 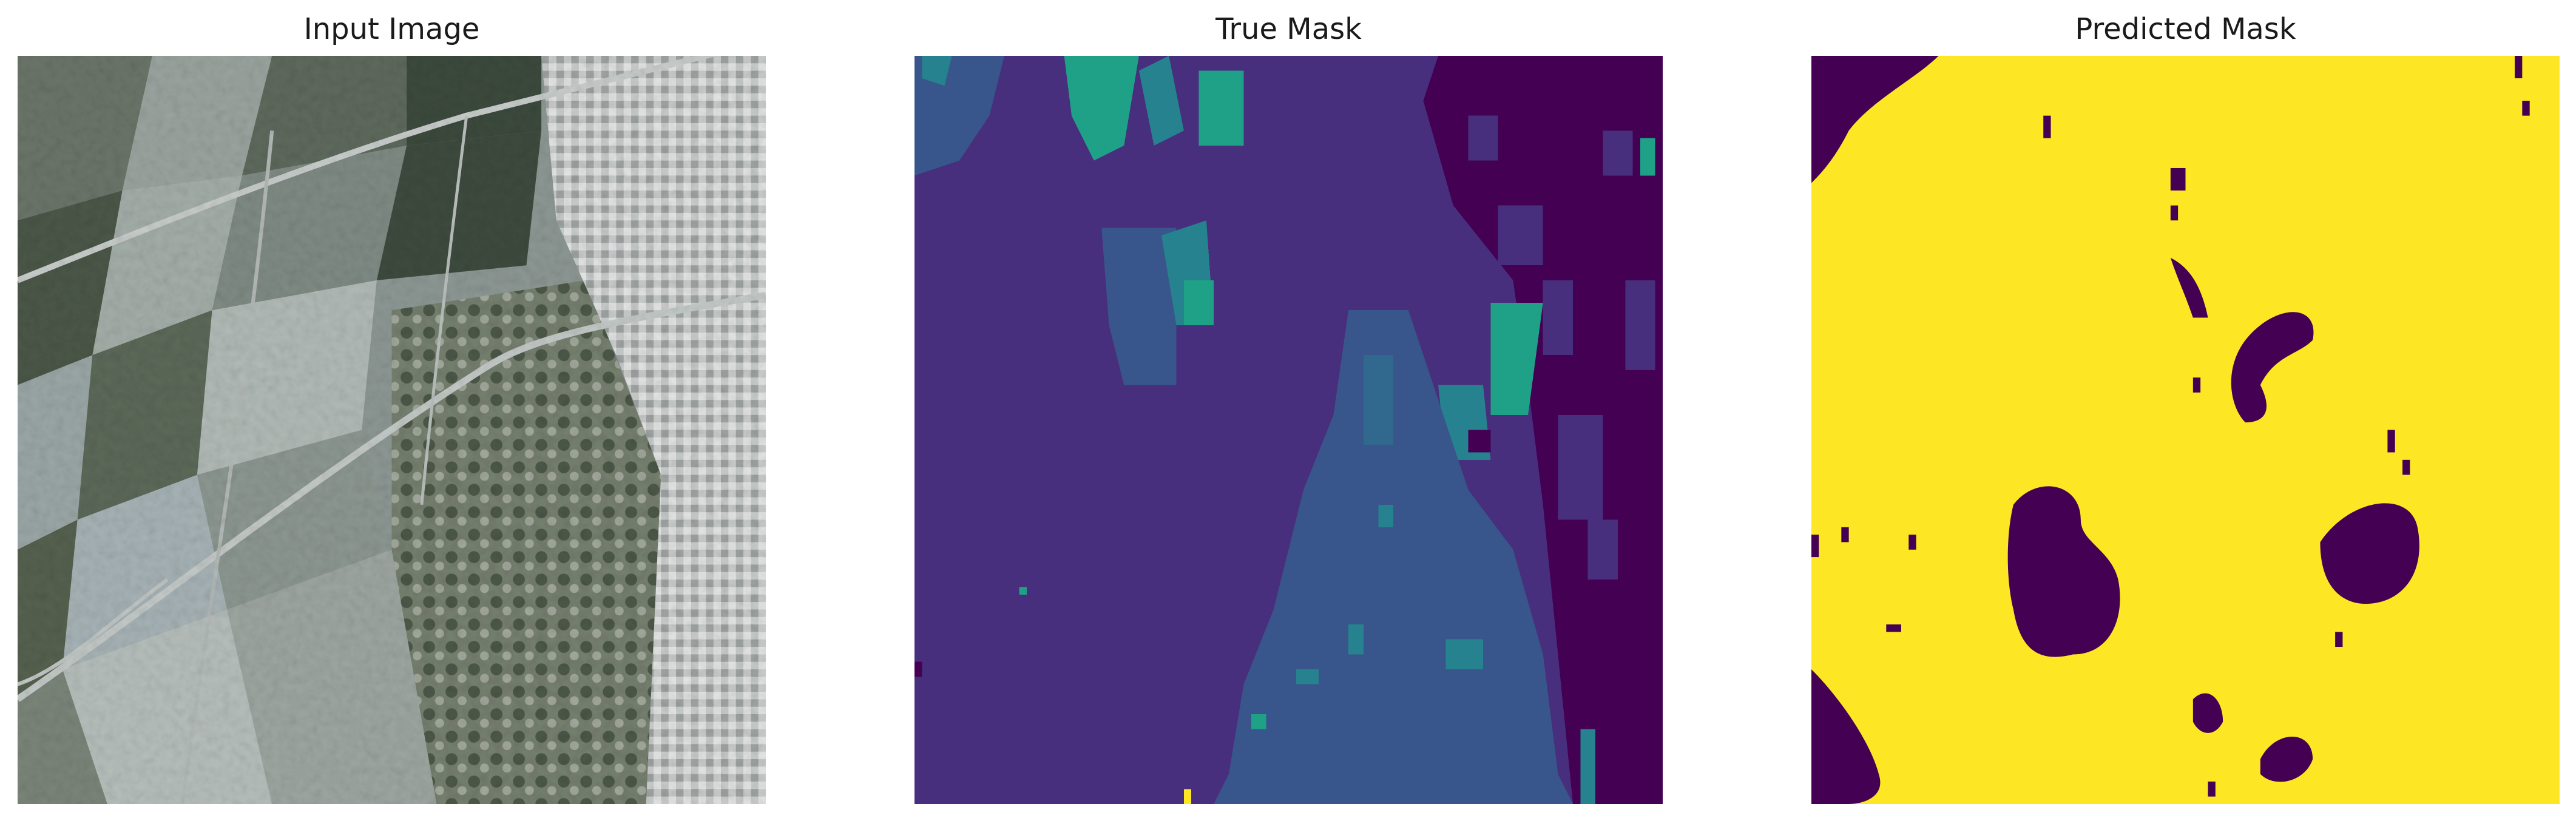 I want to click on input-image-title: Input Image, so click(x=391, y=29).